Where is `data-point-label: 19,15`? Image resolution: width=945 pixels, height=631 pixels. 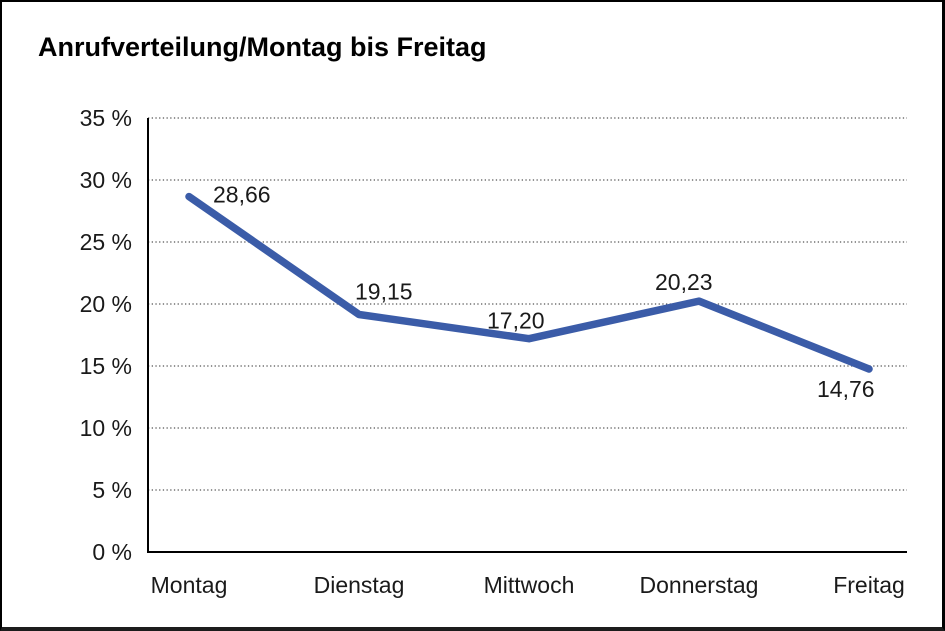
data-point-label: 19,15 is located at coordinates (384, 292).